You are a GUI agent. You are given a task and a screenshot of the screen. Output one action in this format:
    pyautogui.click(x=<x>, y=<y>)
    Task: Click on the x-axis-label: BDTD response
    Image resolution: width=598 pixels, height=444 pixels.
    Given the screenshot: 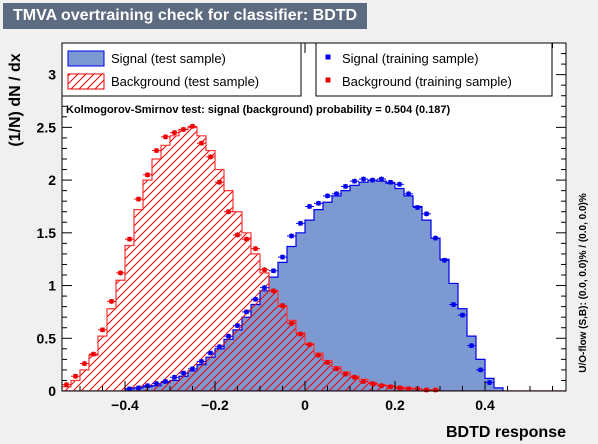 What is the action you would take?
    pyautogui.click(x=506, y=432)
    